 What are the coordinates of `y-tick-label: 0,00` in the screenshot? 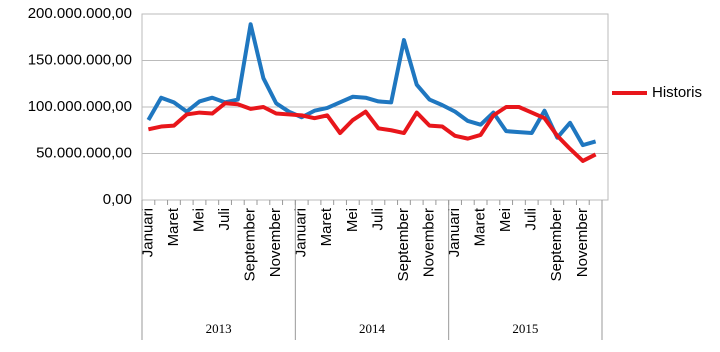 It's located at (117, 199).